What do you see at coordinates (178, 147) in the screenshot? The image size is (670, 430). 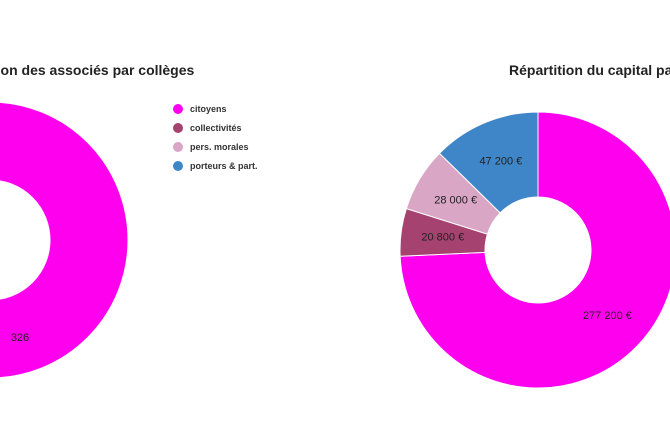 I see `legend-swatch-pers-morales` at bounding box center [178, 147].